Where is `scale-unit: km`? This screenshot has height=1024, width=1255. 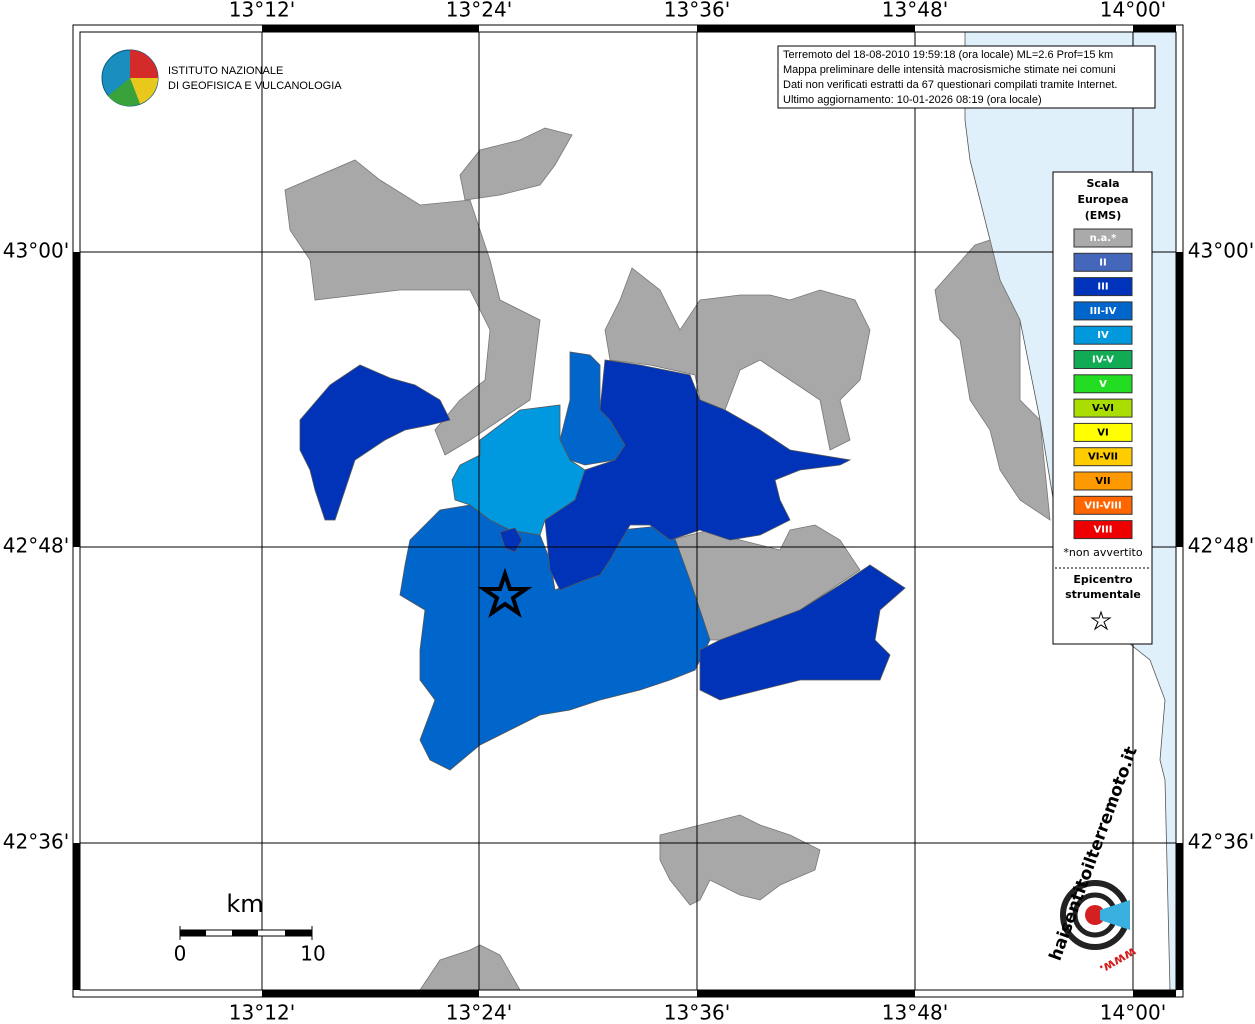 scale-unit: km is located at coordinates (244, 904).